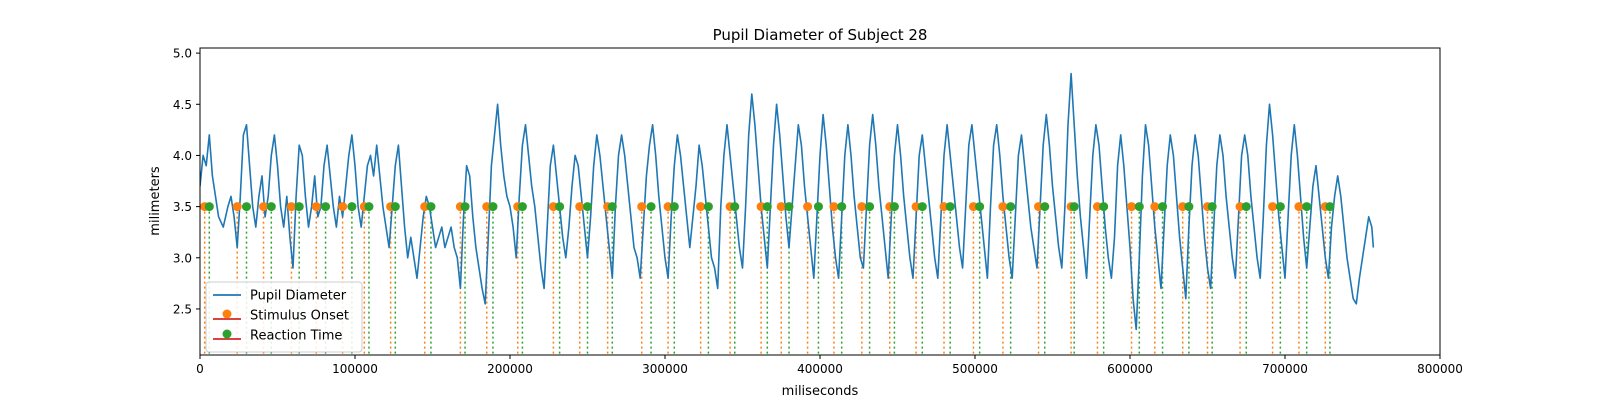 This screenshot has height=400, width=1600. What do you see at coordinates (182, 105) in the screenshot?
I see `y-tick-label: 4.5` at bounding box center [182, 105].